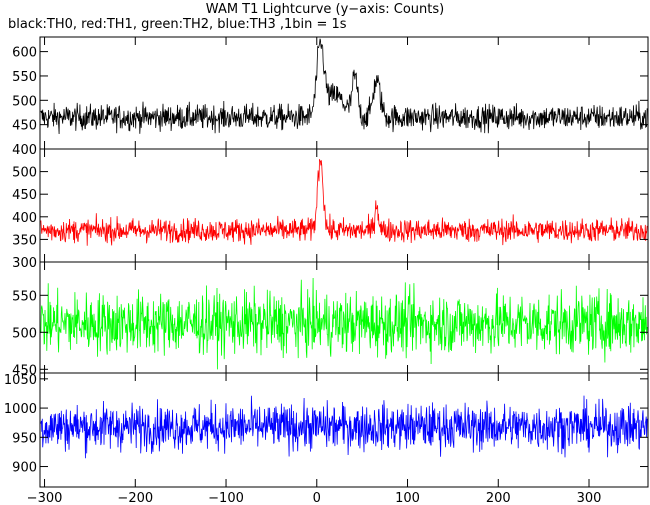 This screenshot has width=650, height=505. Describe the element at coordinates (24, 370) in the screenshot. I see `y-tick-label-th2: 450` at that location.